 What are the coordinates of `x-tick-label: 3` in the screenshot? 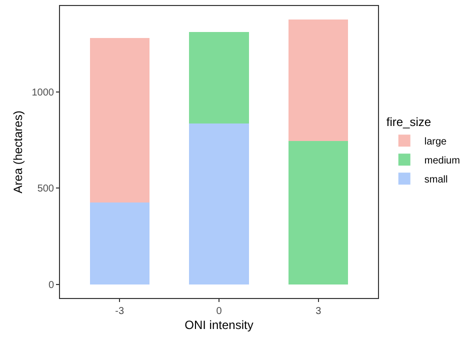 It's located at (319, 311).